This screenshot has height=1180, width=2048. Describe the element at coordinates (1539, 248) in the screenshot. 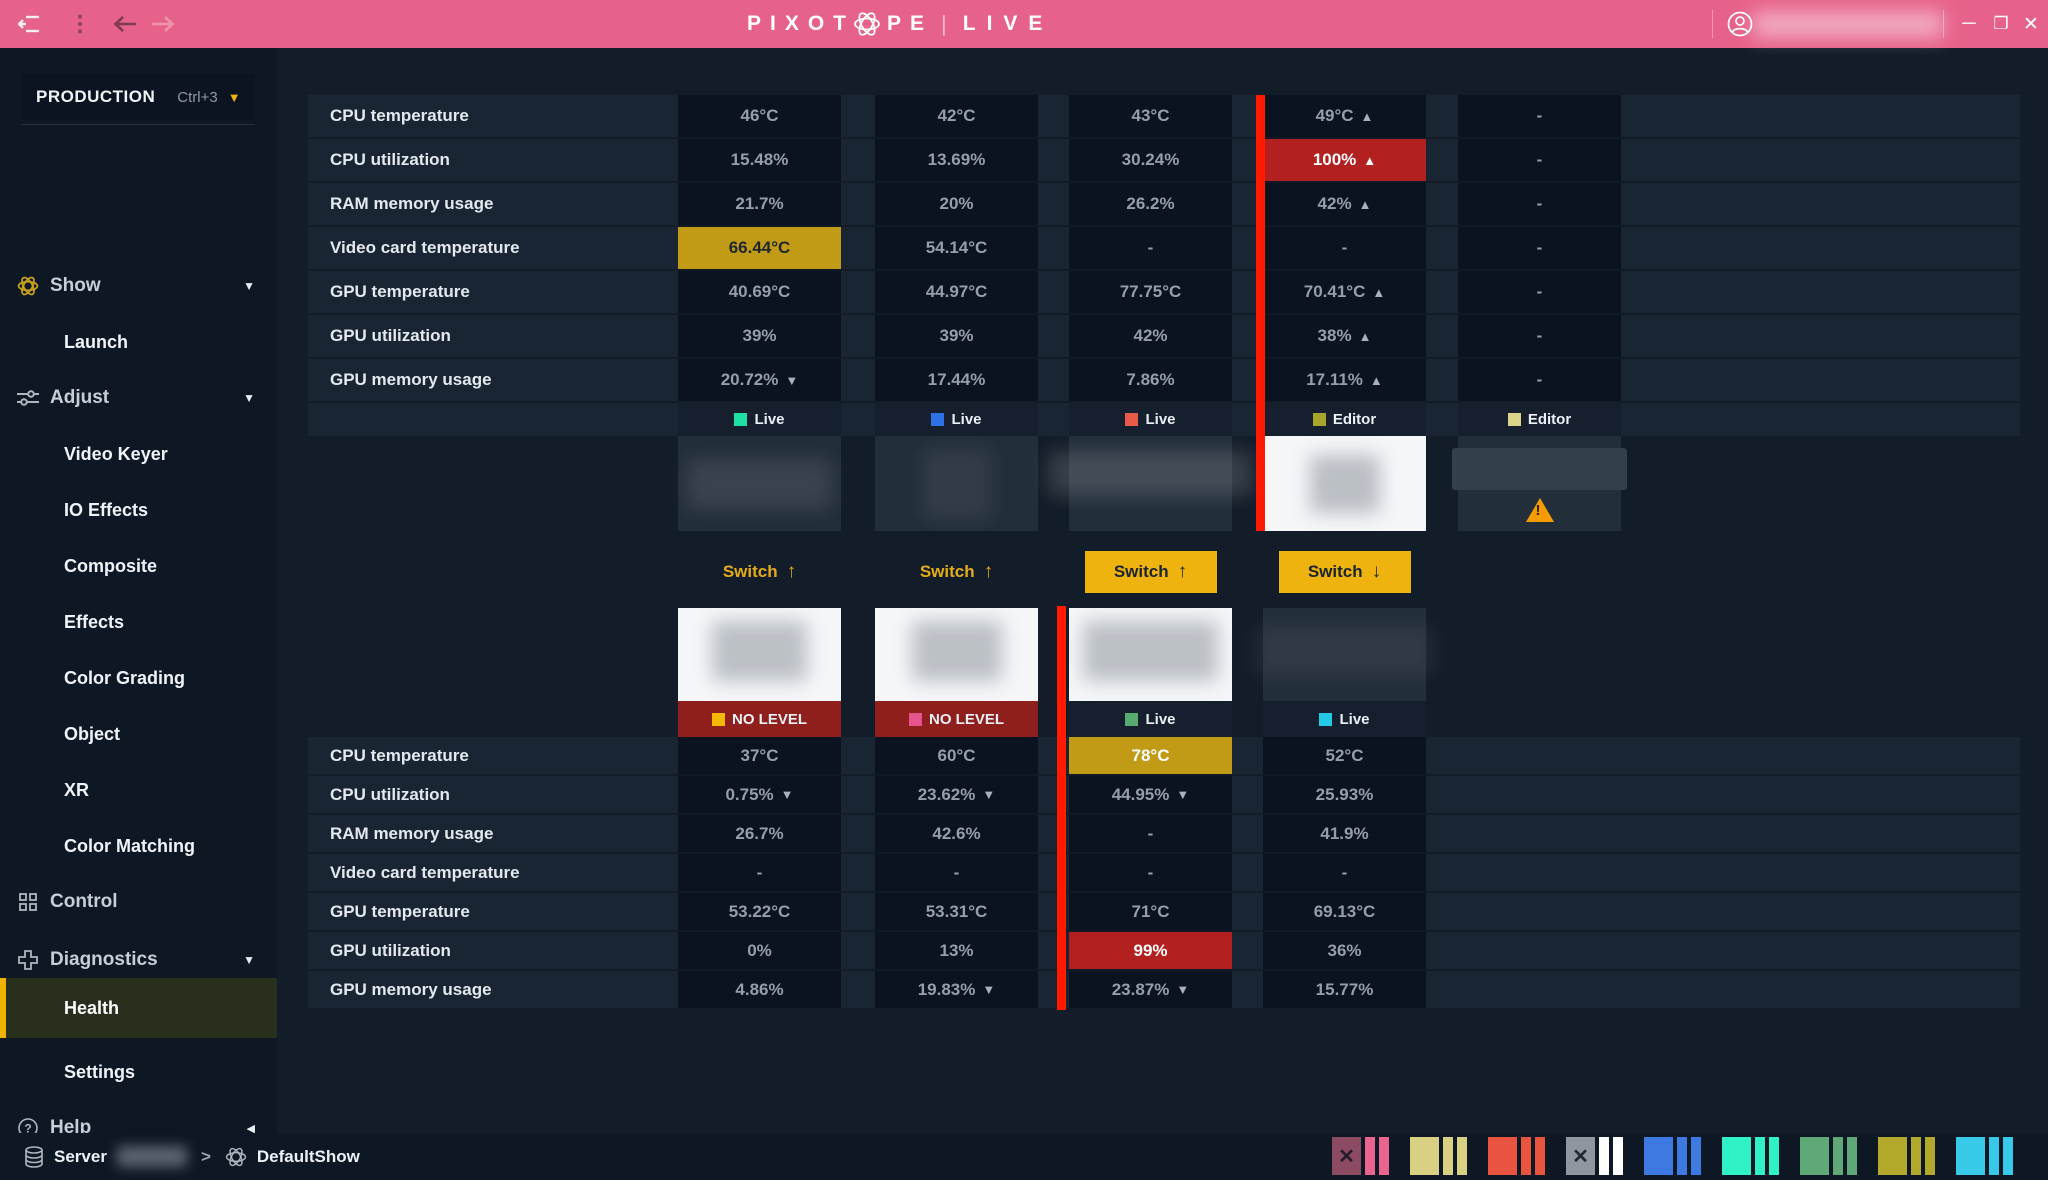

I see `metric-value-column` at that location.